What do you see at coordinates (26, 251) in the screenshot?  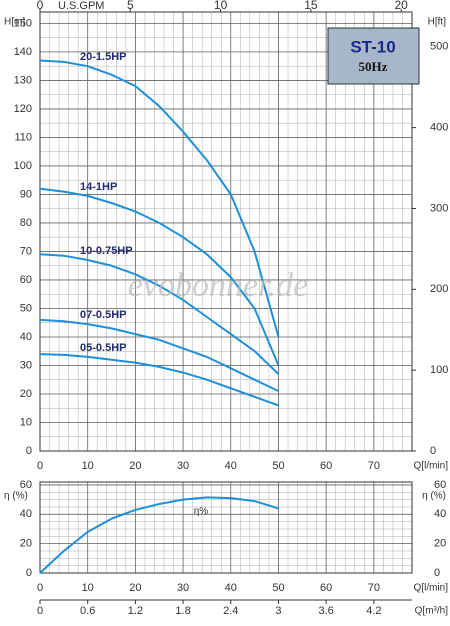 I see `y-tick-label: 70` at bounding box center [26, 251].